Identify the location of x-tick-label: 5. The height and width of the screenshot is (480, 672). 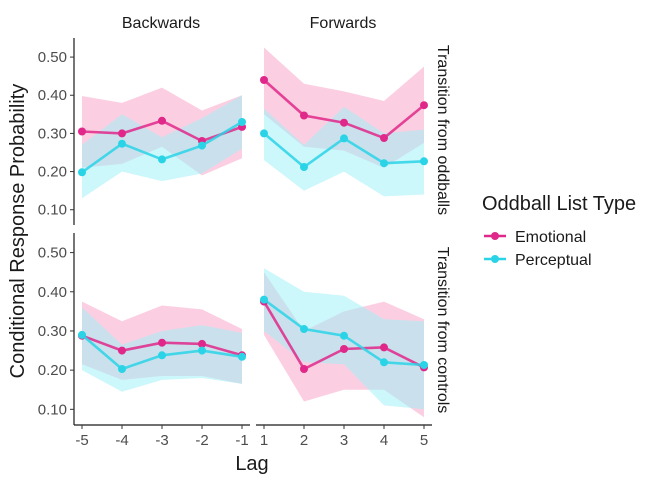
(424, 440).